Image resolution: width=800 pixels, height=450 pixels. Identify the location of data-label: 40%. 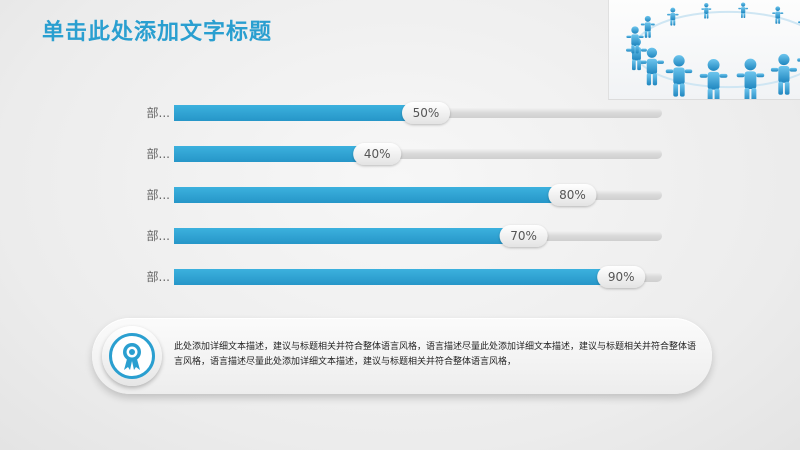
(377, 154).